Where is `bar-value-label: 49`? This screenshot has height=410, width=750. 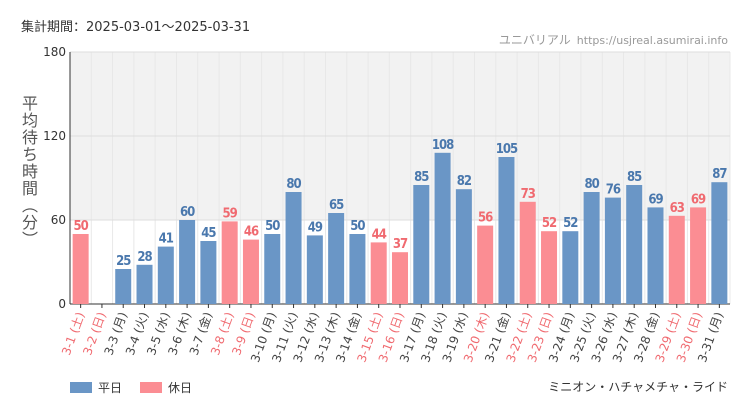 bar-value-label: 49 is located at coordinates (315, 227).